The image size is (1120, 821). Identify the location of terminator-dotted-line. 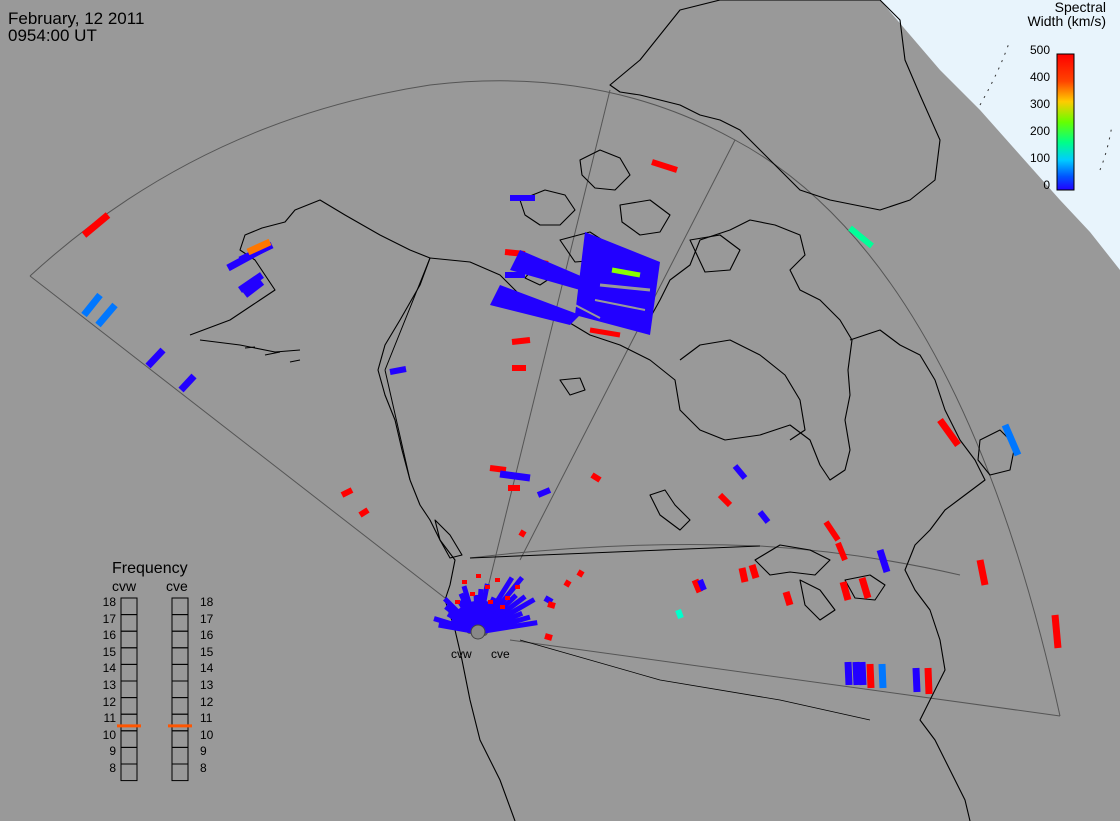
(1046, 105).